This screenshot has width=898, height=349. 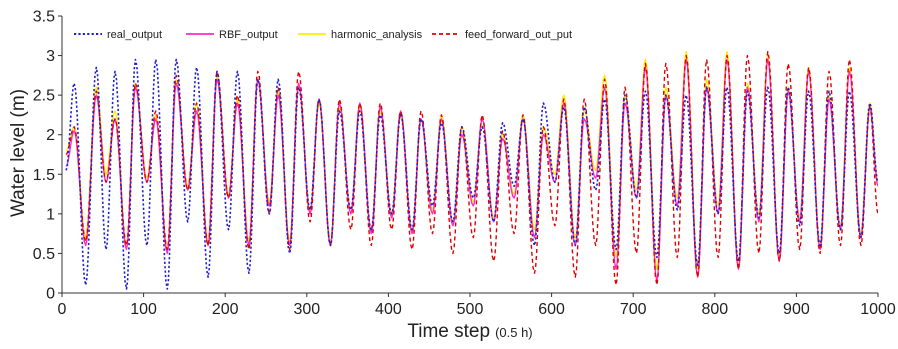 I want to click on x-axis-label: Time step, so click(x=448, y=331).